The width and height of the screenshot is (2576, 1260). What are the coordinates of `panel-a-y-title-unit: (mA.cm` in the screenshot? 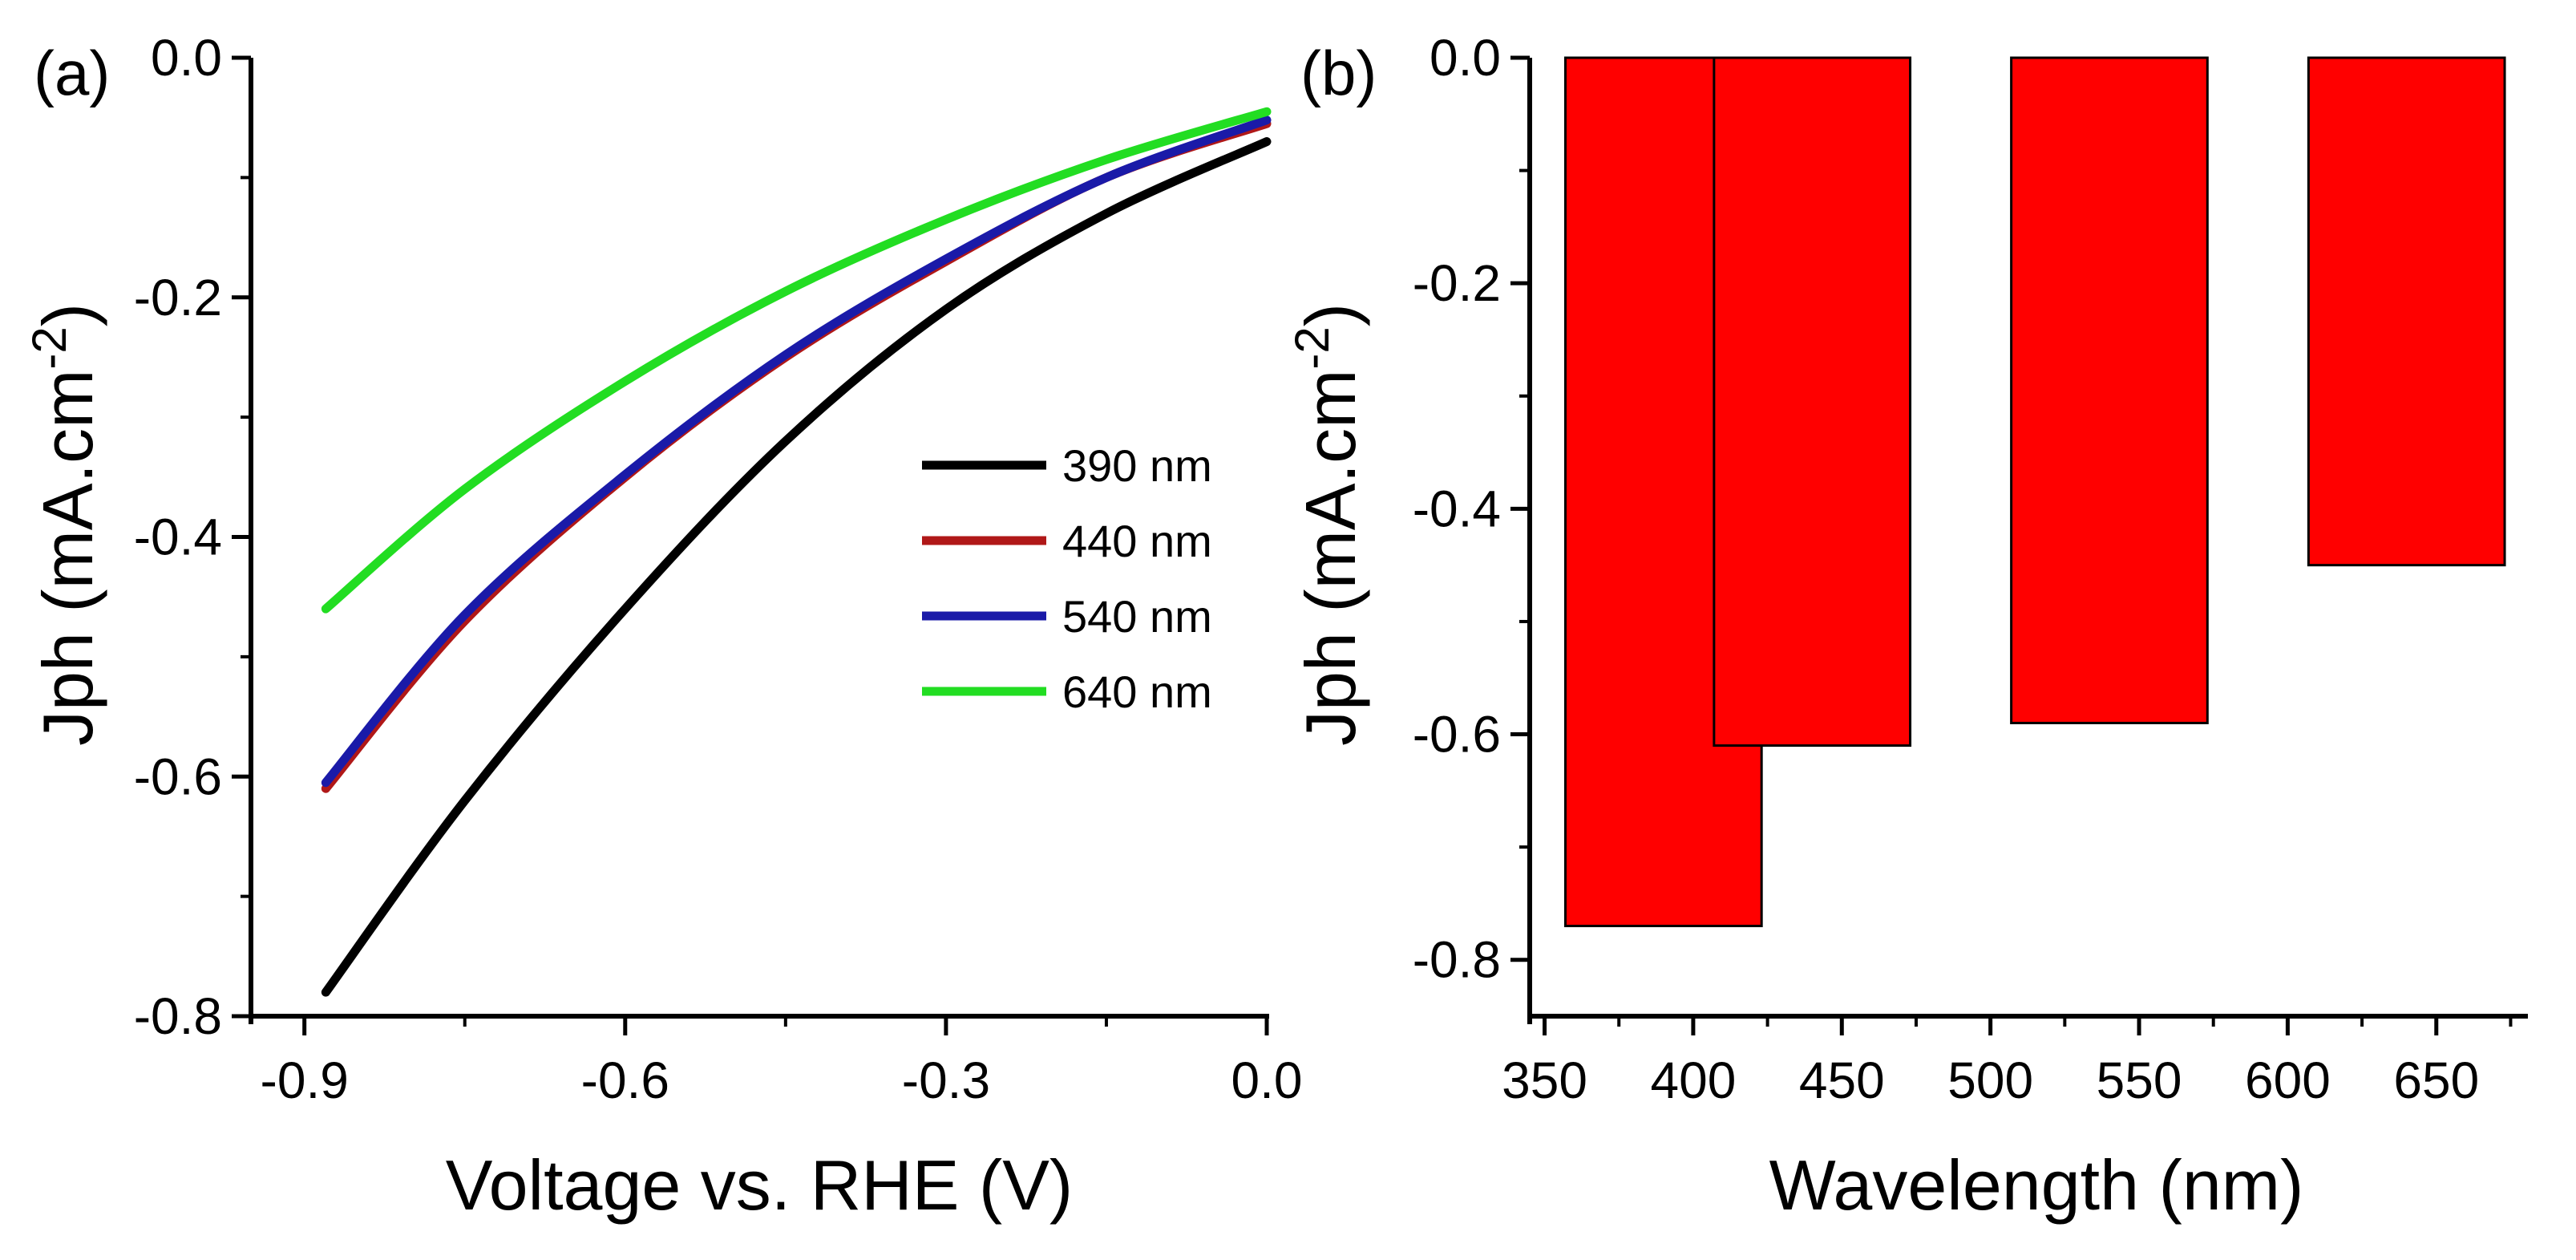 It's located at (67, 491).